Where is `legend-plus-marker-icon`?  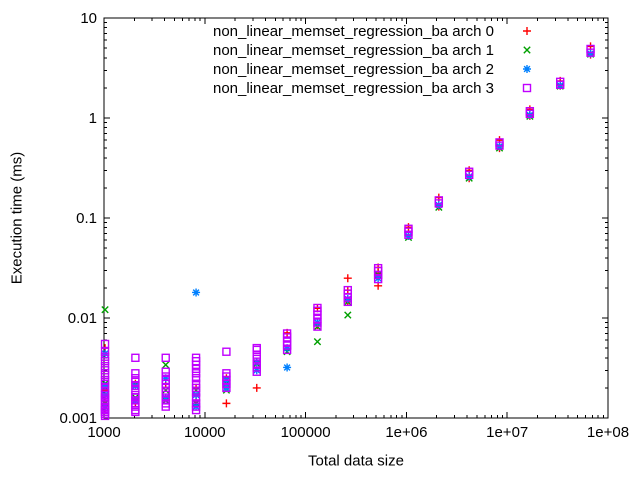 legend-plus-marker-icon is located at coordinates (527, 31).